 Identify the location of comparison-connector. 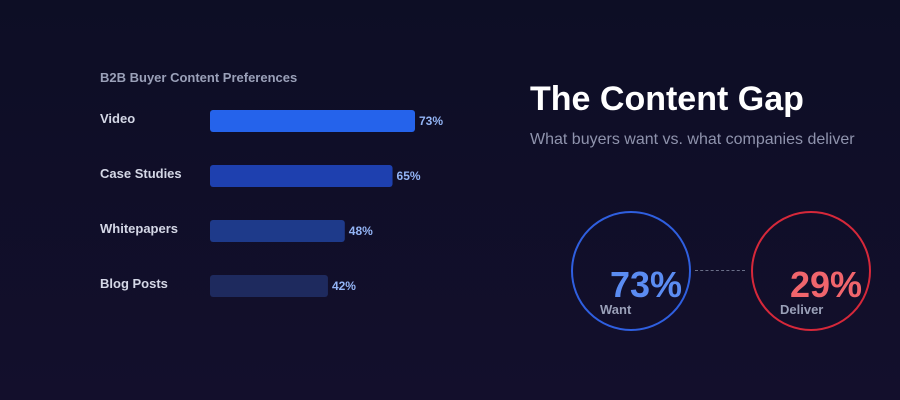
(720, 270).